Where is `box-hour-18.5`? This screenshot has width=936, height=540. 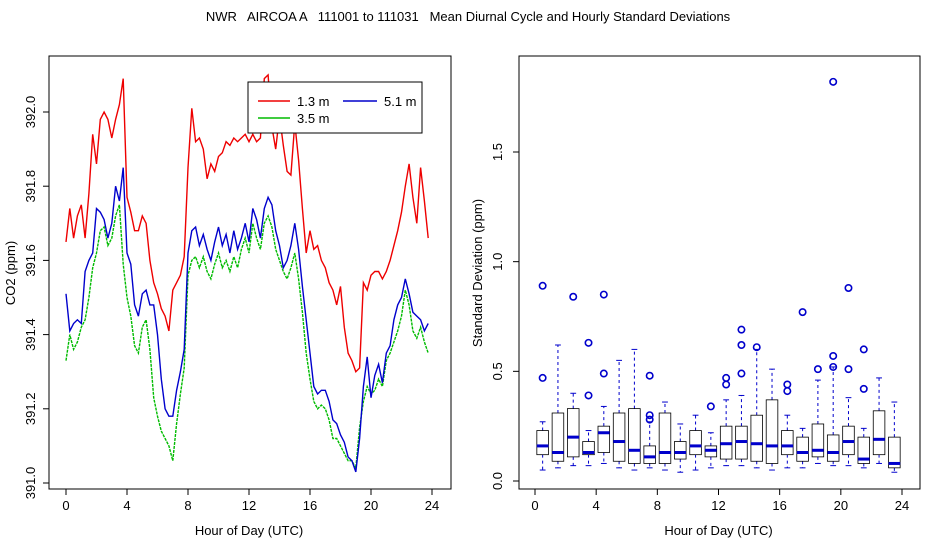
box-hour-18.5 is located at coordinates (818, 414).